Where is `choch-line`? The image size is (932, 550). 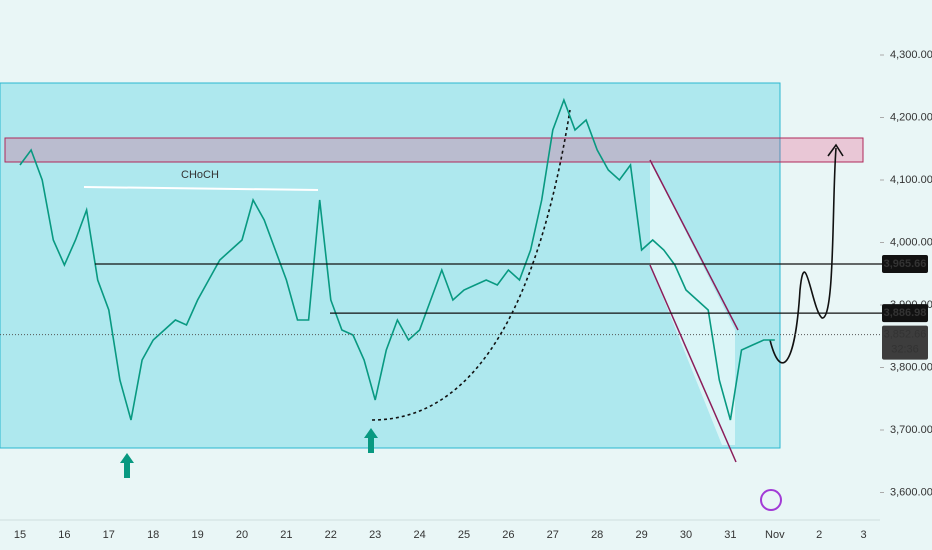 choch-line is located at coordinates (201, 188).